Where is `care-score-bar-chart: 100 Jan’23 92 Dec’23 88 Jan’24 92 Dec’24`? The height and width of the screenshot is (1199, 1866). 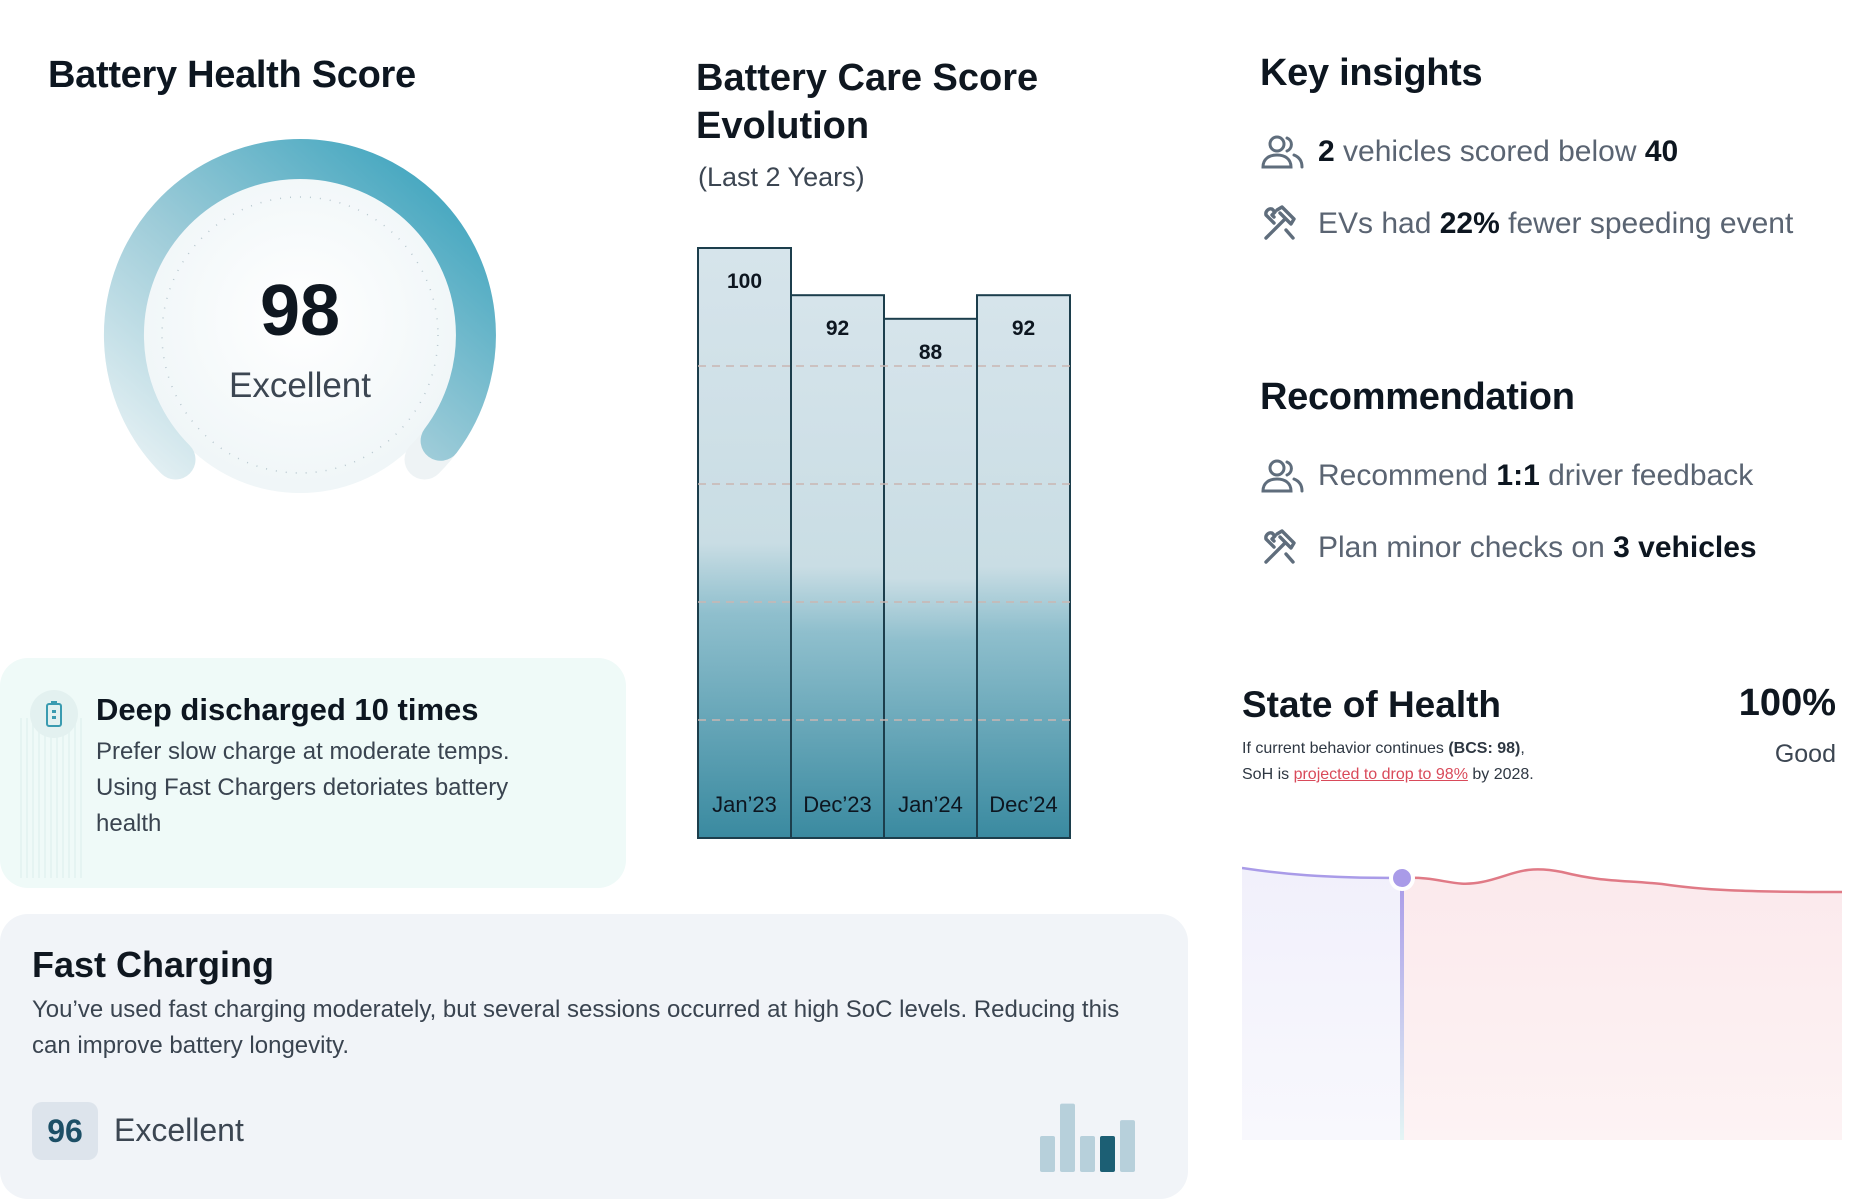
care-score-bar-chart: 100 Jan’23 92 Dec’23 88 Jan’24 92 Dec’24 is located at coordinates (884, 543).